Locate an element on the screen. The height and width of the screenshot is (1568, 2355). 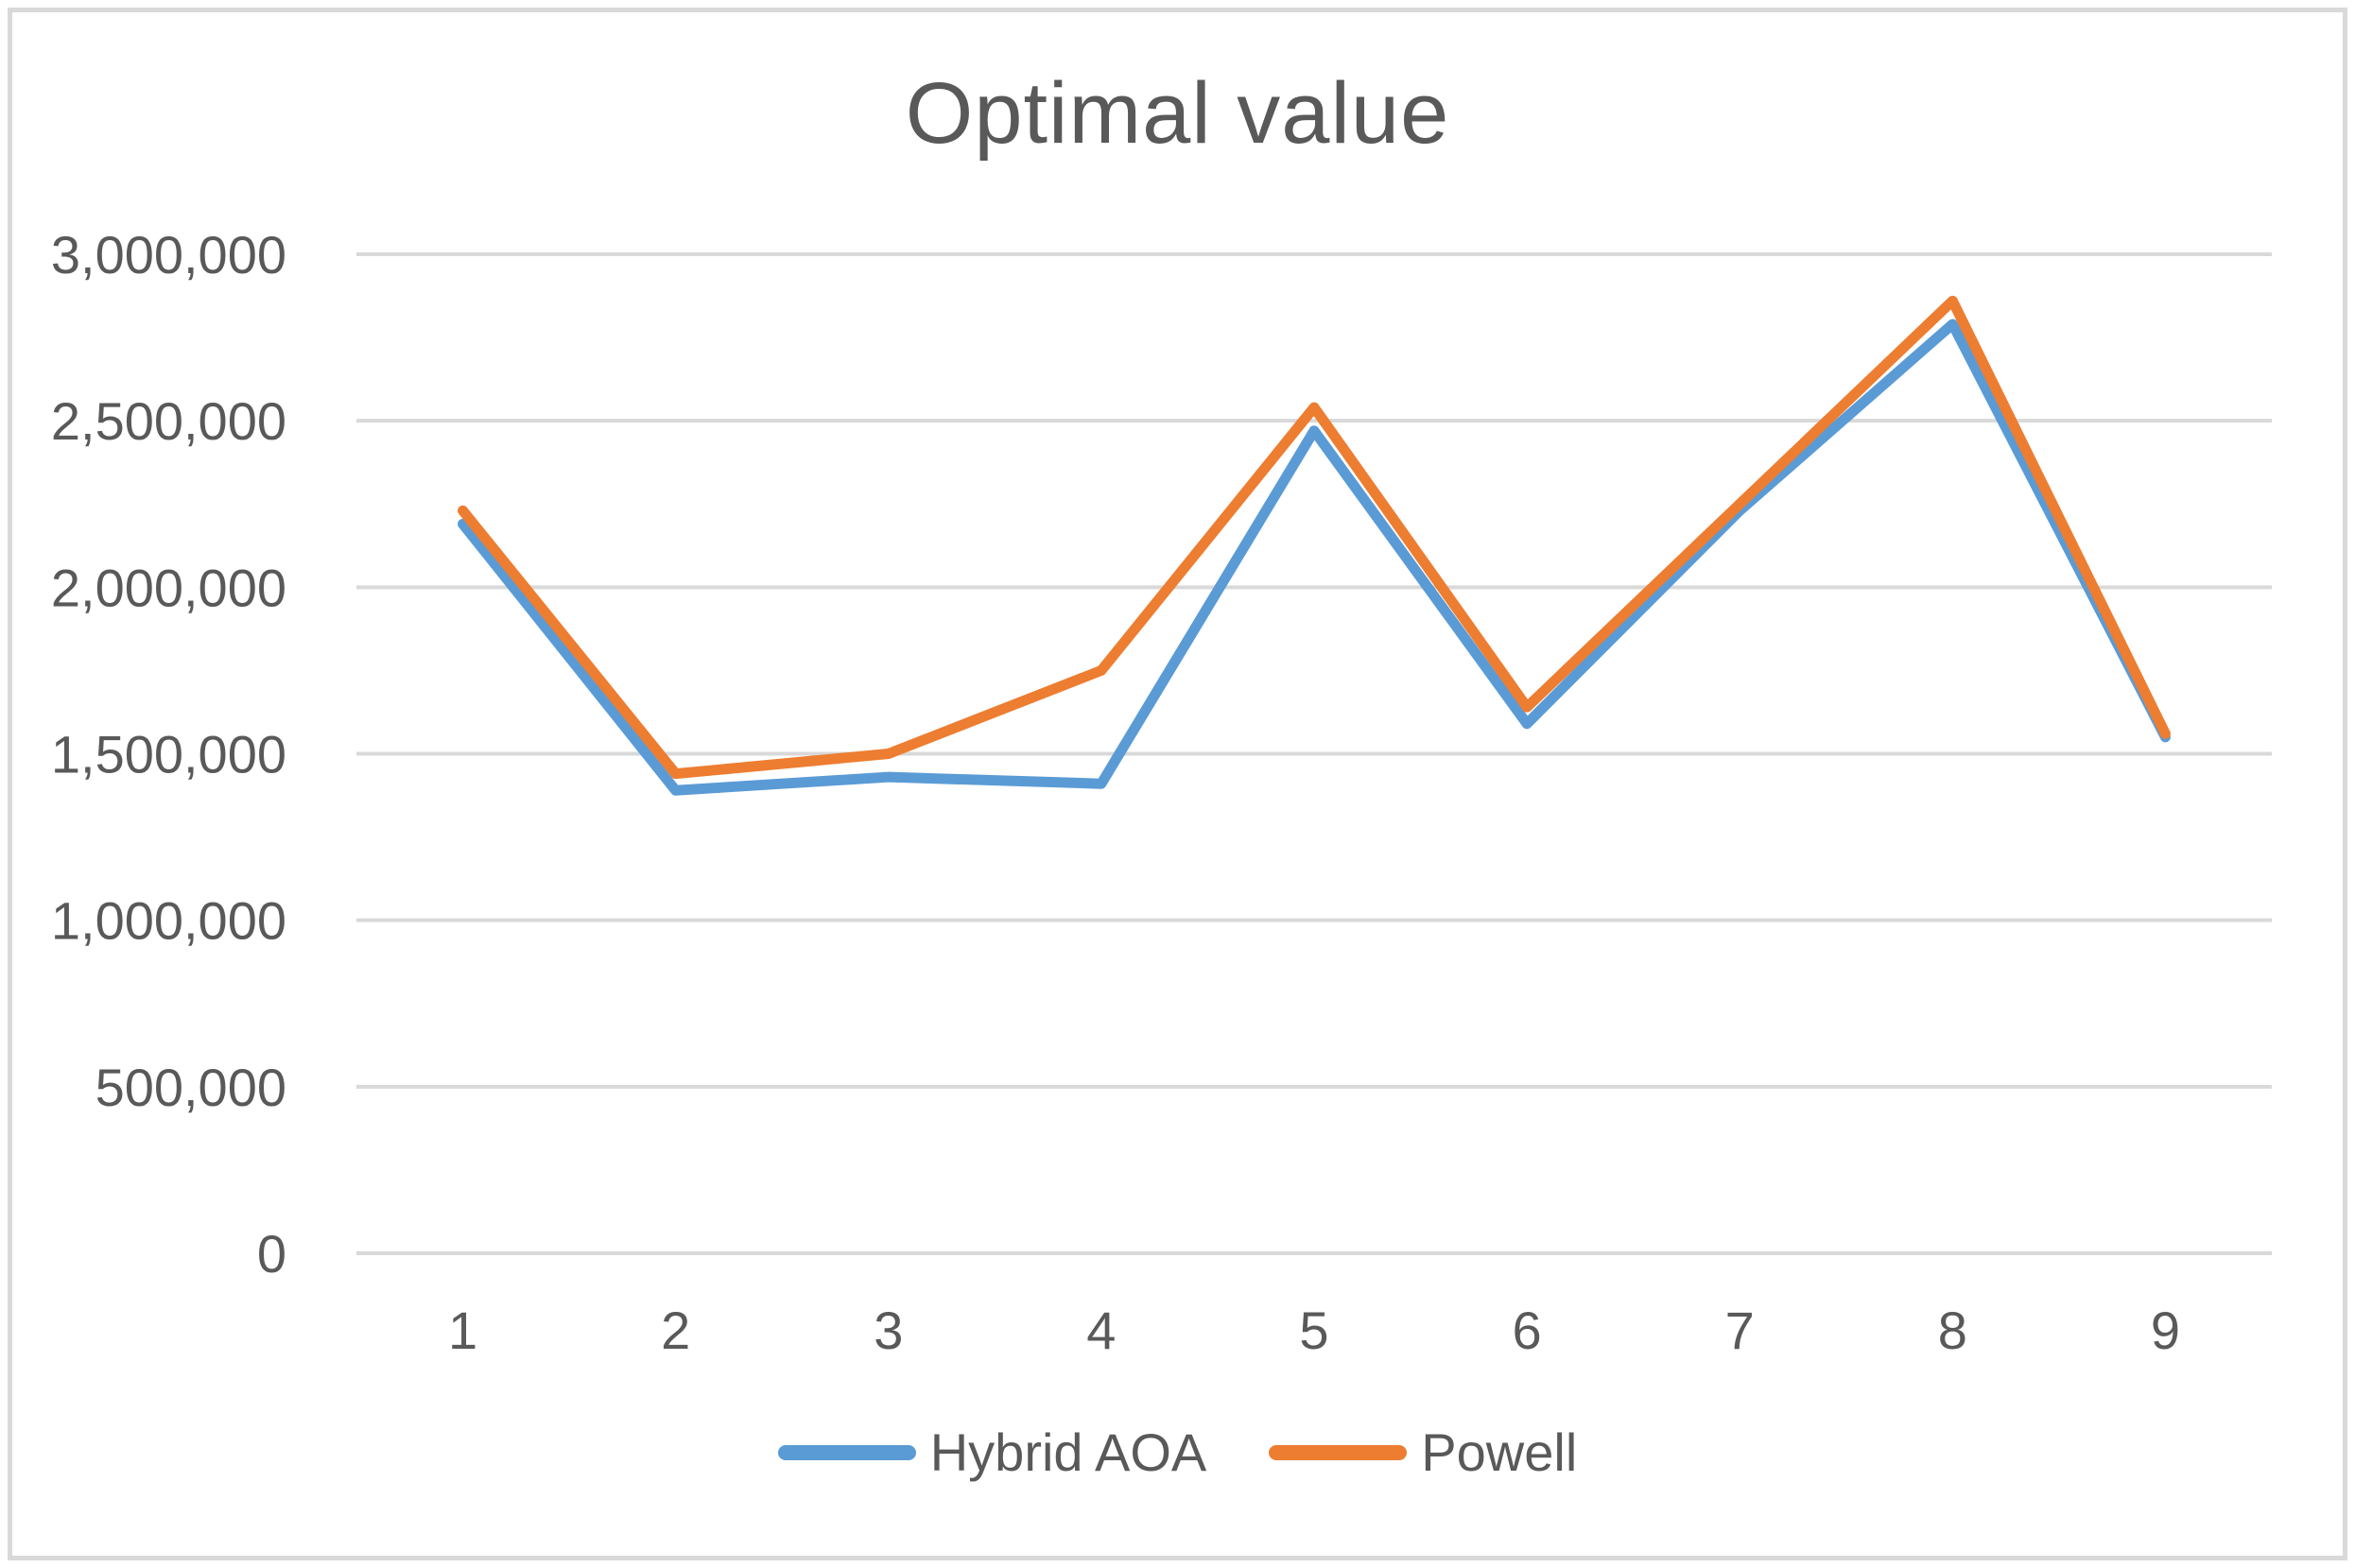
y-tick-label: 2,500,000 is located at coordinates (168, 421).